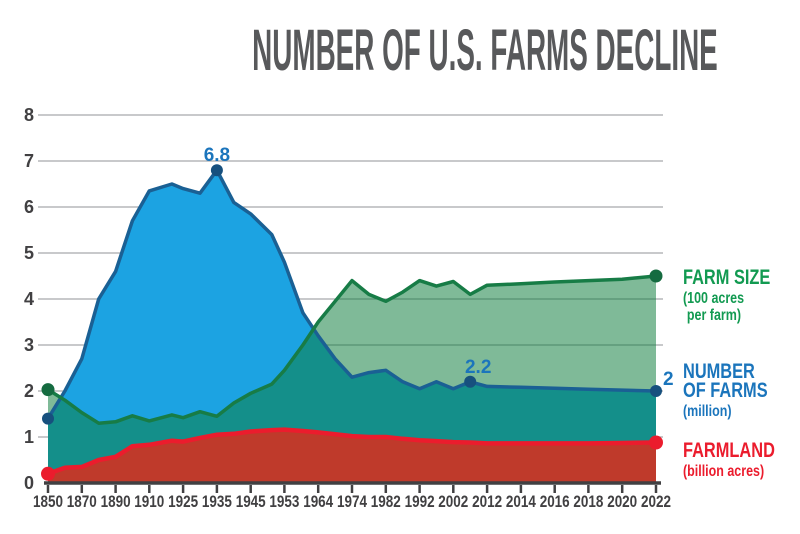  I want to click on x-tick-label-2018: 2018, so click(588, 501).